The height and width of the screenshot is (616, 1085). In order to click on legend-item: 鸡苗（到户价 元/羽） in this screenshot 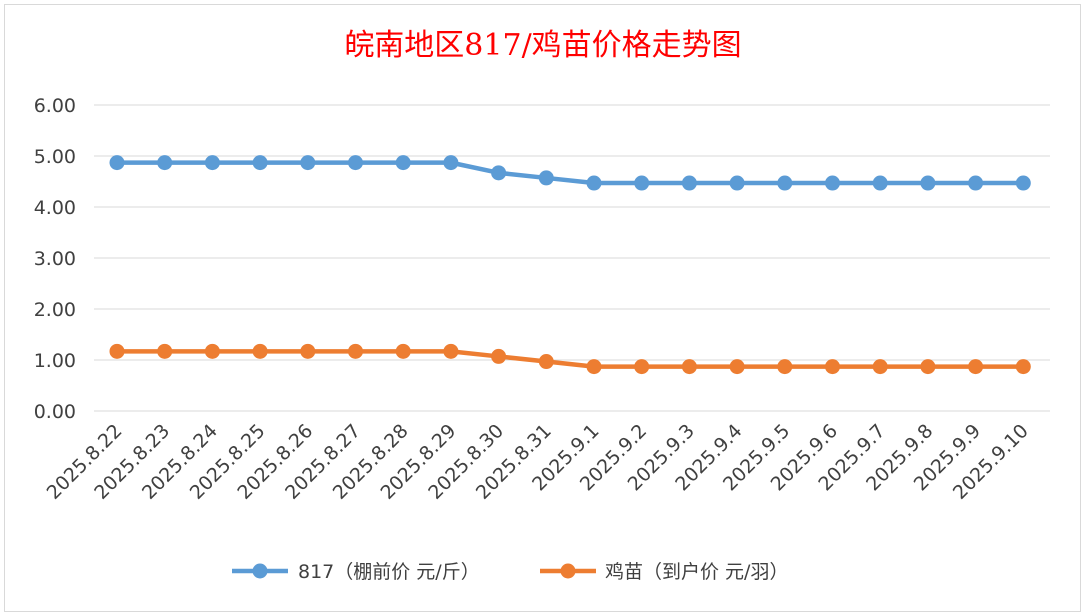, I will do `click(664, 572)`.